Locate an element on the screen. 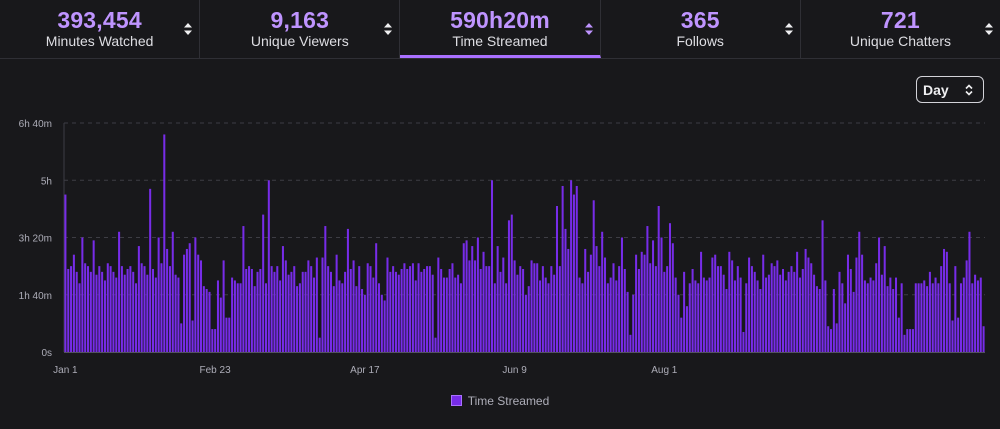 The width and height of the screenshot is (1000, 429). stat-tab-time-streamed: 590h20m Time Streamed is located at coordinates (500, 29).